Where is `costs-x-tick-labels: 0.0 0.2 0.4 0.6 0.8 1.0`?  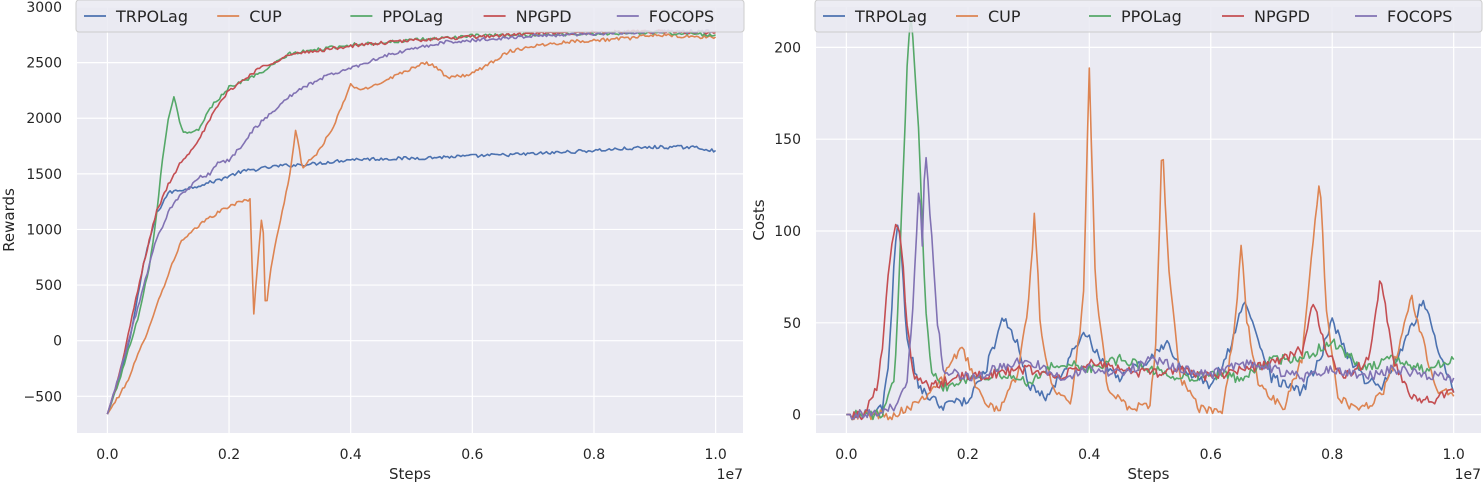
costs-x-tick-labels: 0.0 0.2 0.4 0.6 0.8 1.0 is located at coordinates (1150, 455).